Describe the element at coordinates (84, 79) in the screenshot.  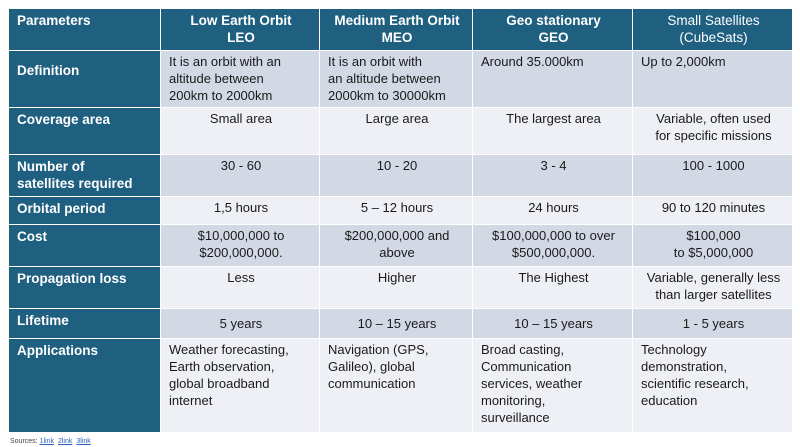
I see `row-label: Definition` at that location.